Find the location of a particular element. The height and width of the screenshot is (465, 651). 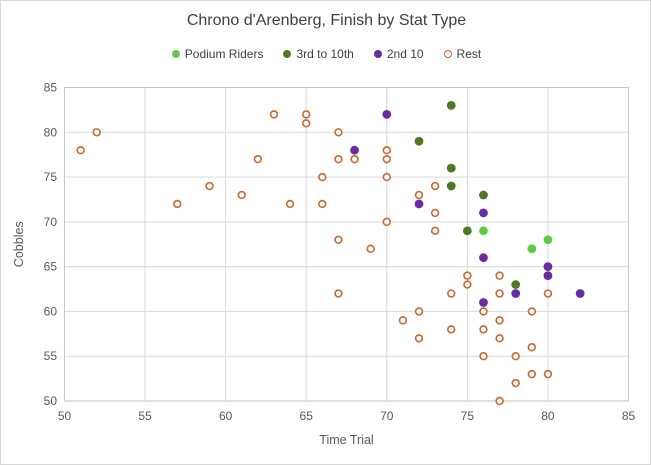

y-axis-title: Cobbles is located at coordinates (19, 244).